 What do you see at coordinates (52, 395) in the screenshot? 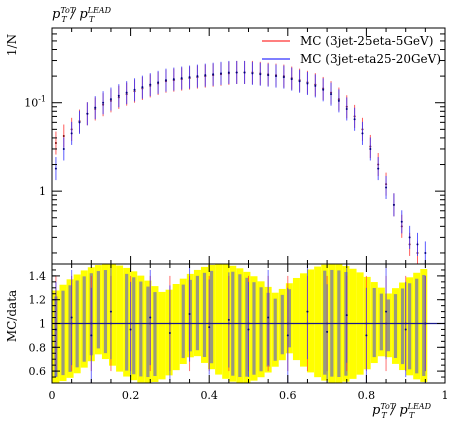
I see `x-tick-label: 0` at bounding box center [52, 395].